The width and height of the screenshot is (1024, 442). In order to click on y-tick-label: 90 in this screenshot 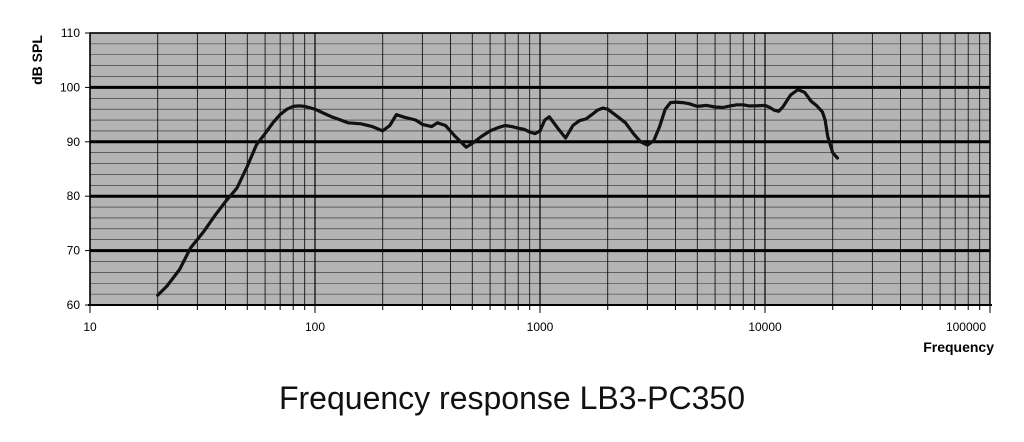, I will do `click(74, 142)`.